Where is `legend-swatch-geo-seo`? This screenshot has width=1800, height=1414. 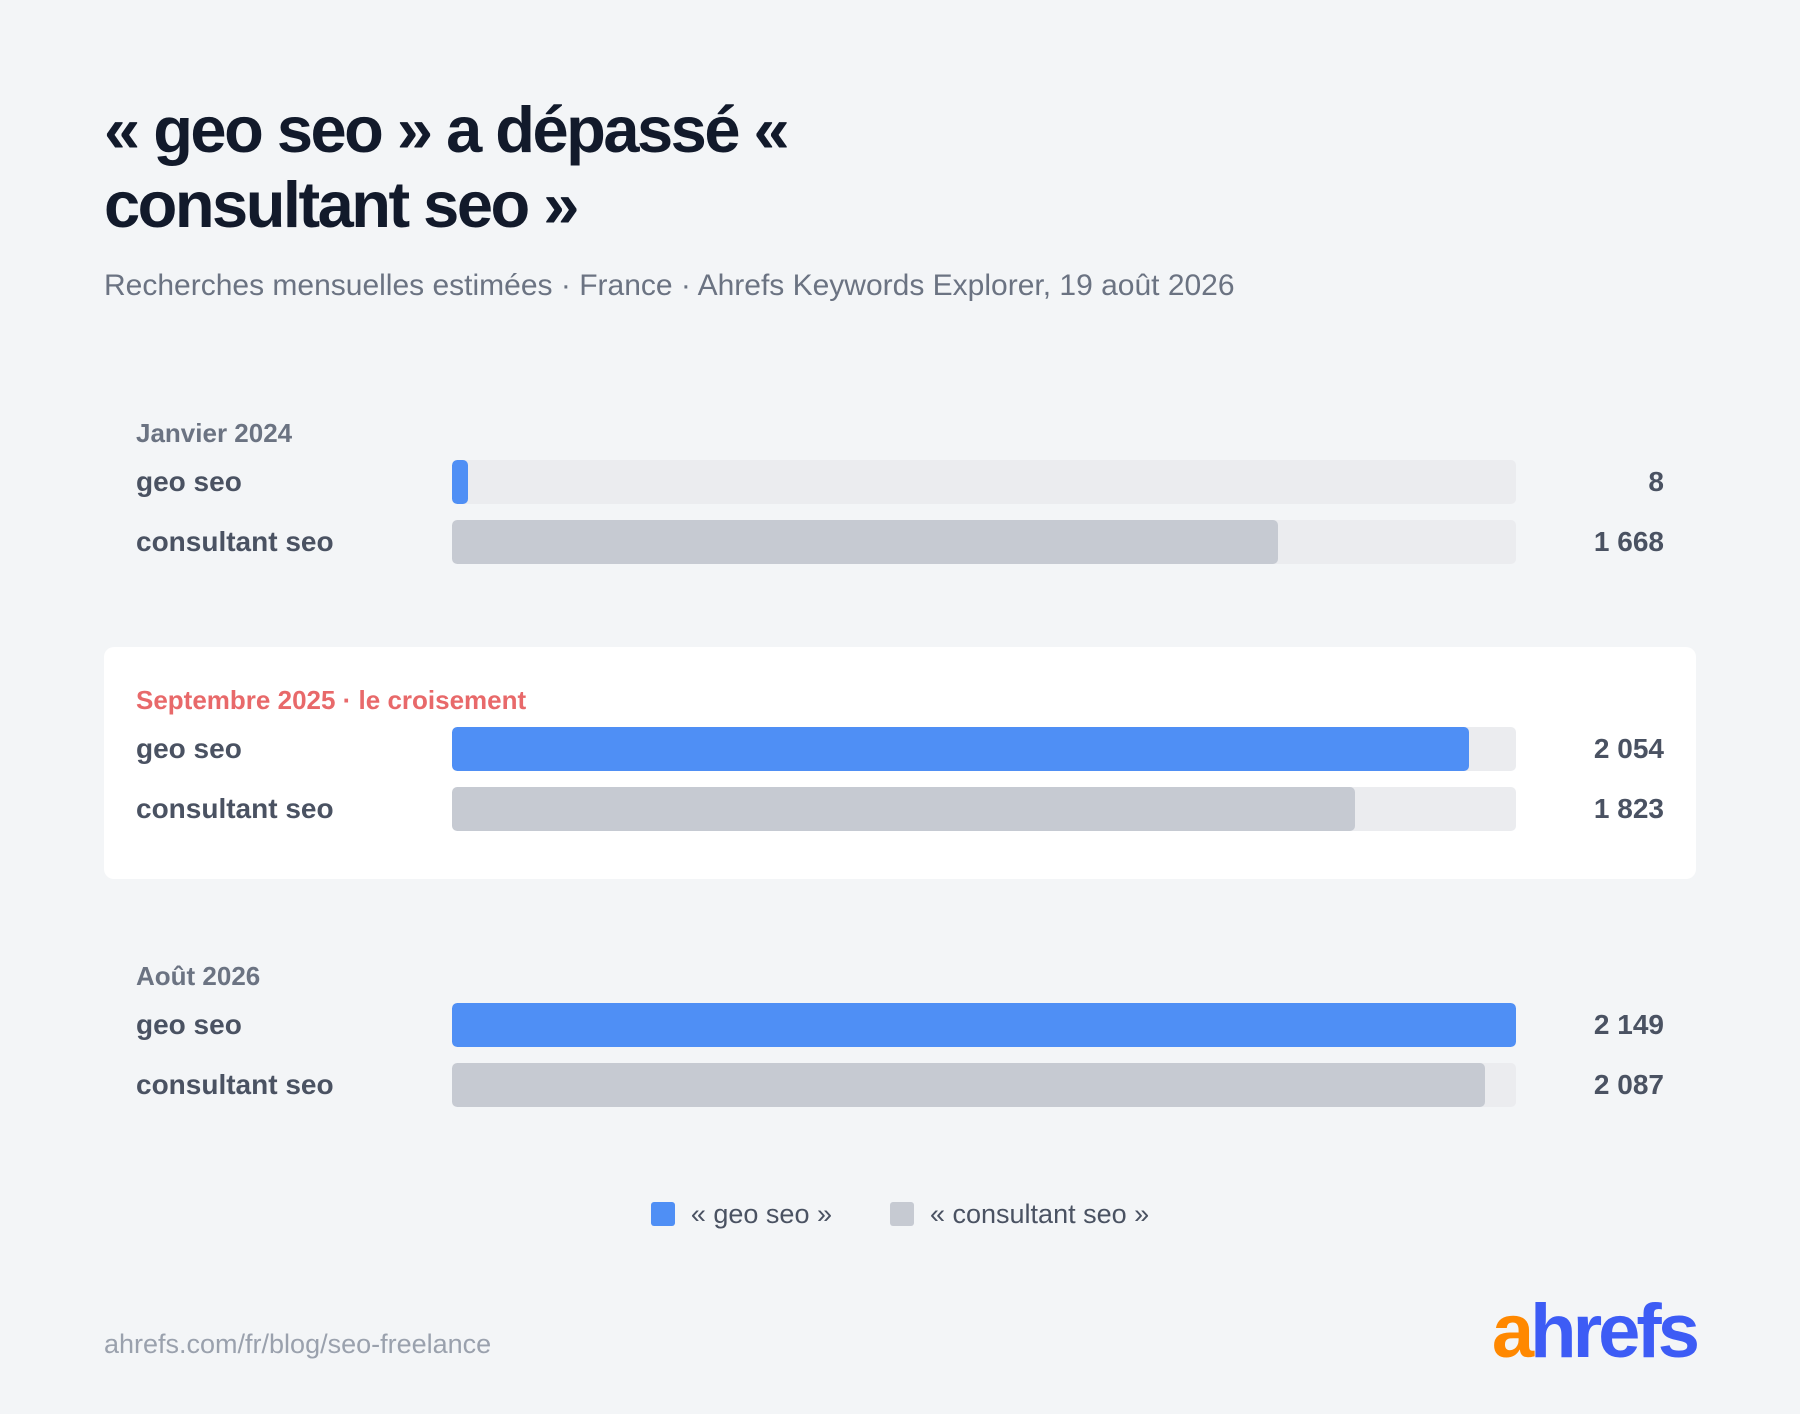 legend-swatch-geo-seo is located at coordinates (662, 1214).